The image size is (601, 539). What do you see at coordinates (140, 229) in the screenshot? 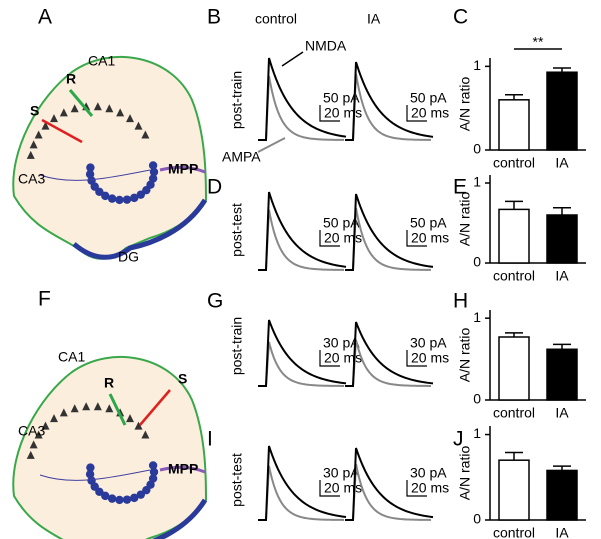
I see `dentate-gyrus` at bounding box center [140, 229].